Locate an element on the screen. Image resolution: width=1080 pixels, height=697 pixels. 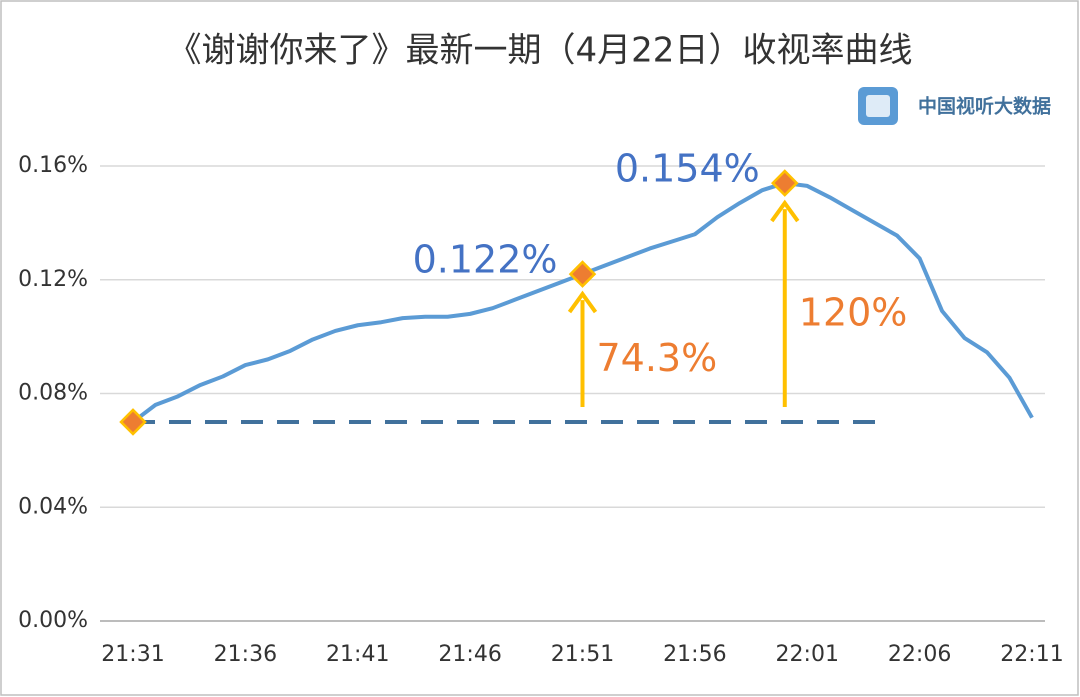
logo-icon is located at coordinates (878, 106).